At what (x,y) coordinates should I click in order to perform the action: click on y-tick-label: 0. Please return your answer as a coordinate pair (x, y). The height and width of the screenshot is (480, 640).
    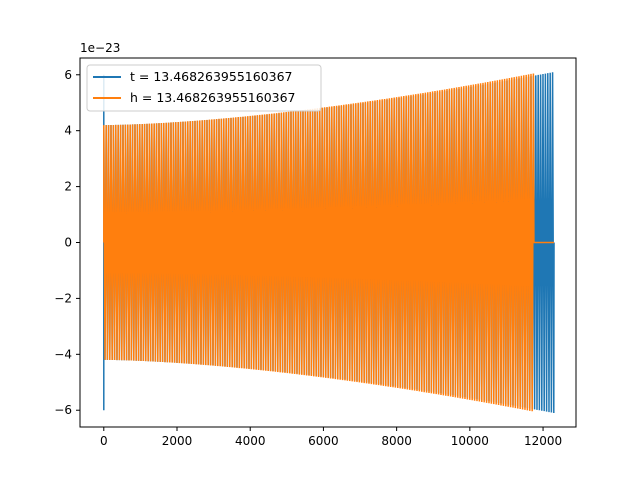
    Looking at the image, I should click on (68, 243).